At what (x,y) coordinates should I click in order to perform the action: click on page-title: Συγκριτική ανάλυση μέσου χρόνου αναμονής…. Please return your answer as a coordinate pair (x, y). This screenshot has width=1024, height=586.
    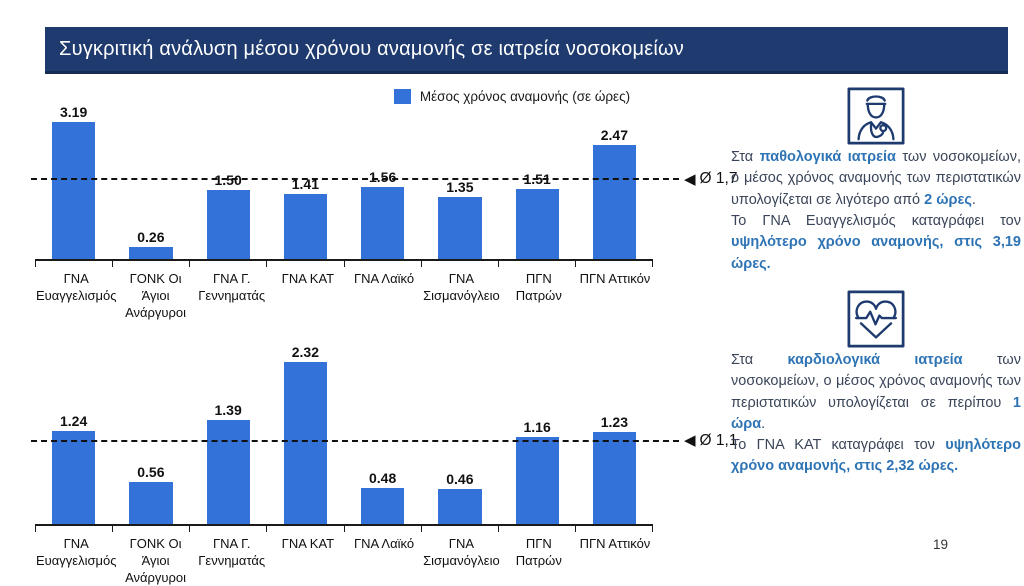
    Looking at the image, I should click on (372, 48).